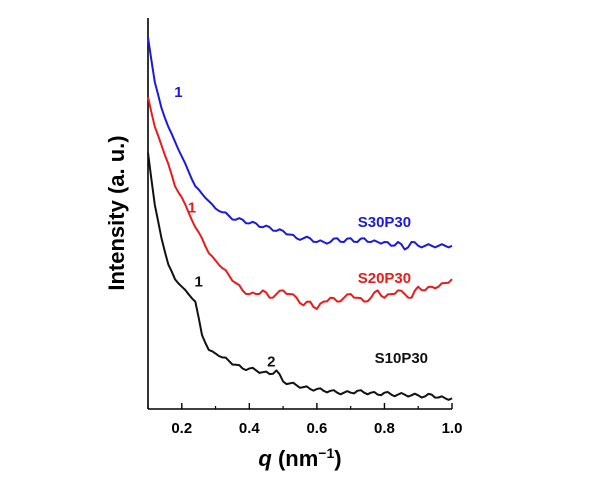  I want to click on x-axis-title: q (nm−1), so click(299, 458).